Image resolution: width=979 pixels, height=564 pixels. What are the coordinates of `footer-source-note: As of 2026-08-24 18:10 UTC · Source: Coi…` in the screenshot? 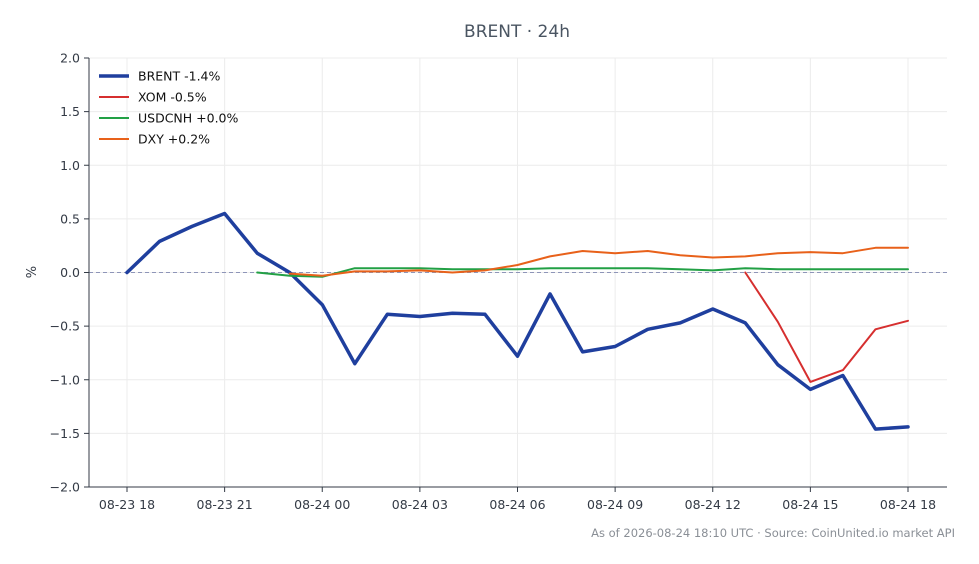 It's located at (773, 533).